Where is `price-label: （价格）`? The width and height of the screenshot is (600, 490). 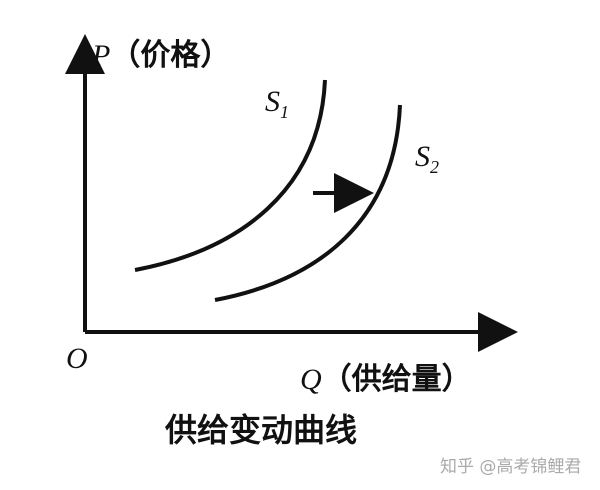 price-label: （价格） is located at coordinates (170, 55).